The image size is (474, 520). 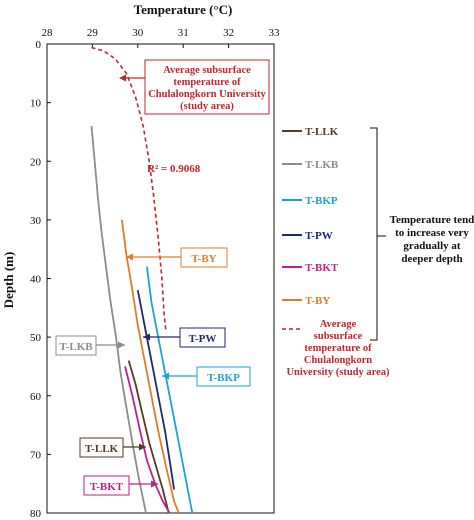 I want to click on y-tick-label: 60, so click(x=36, y=397).